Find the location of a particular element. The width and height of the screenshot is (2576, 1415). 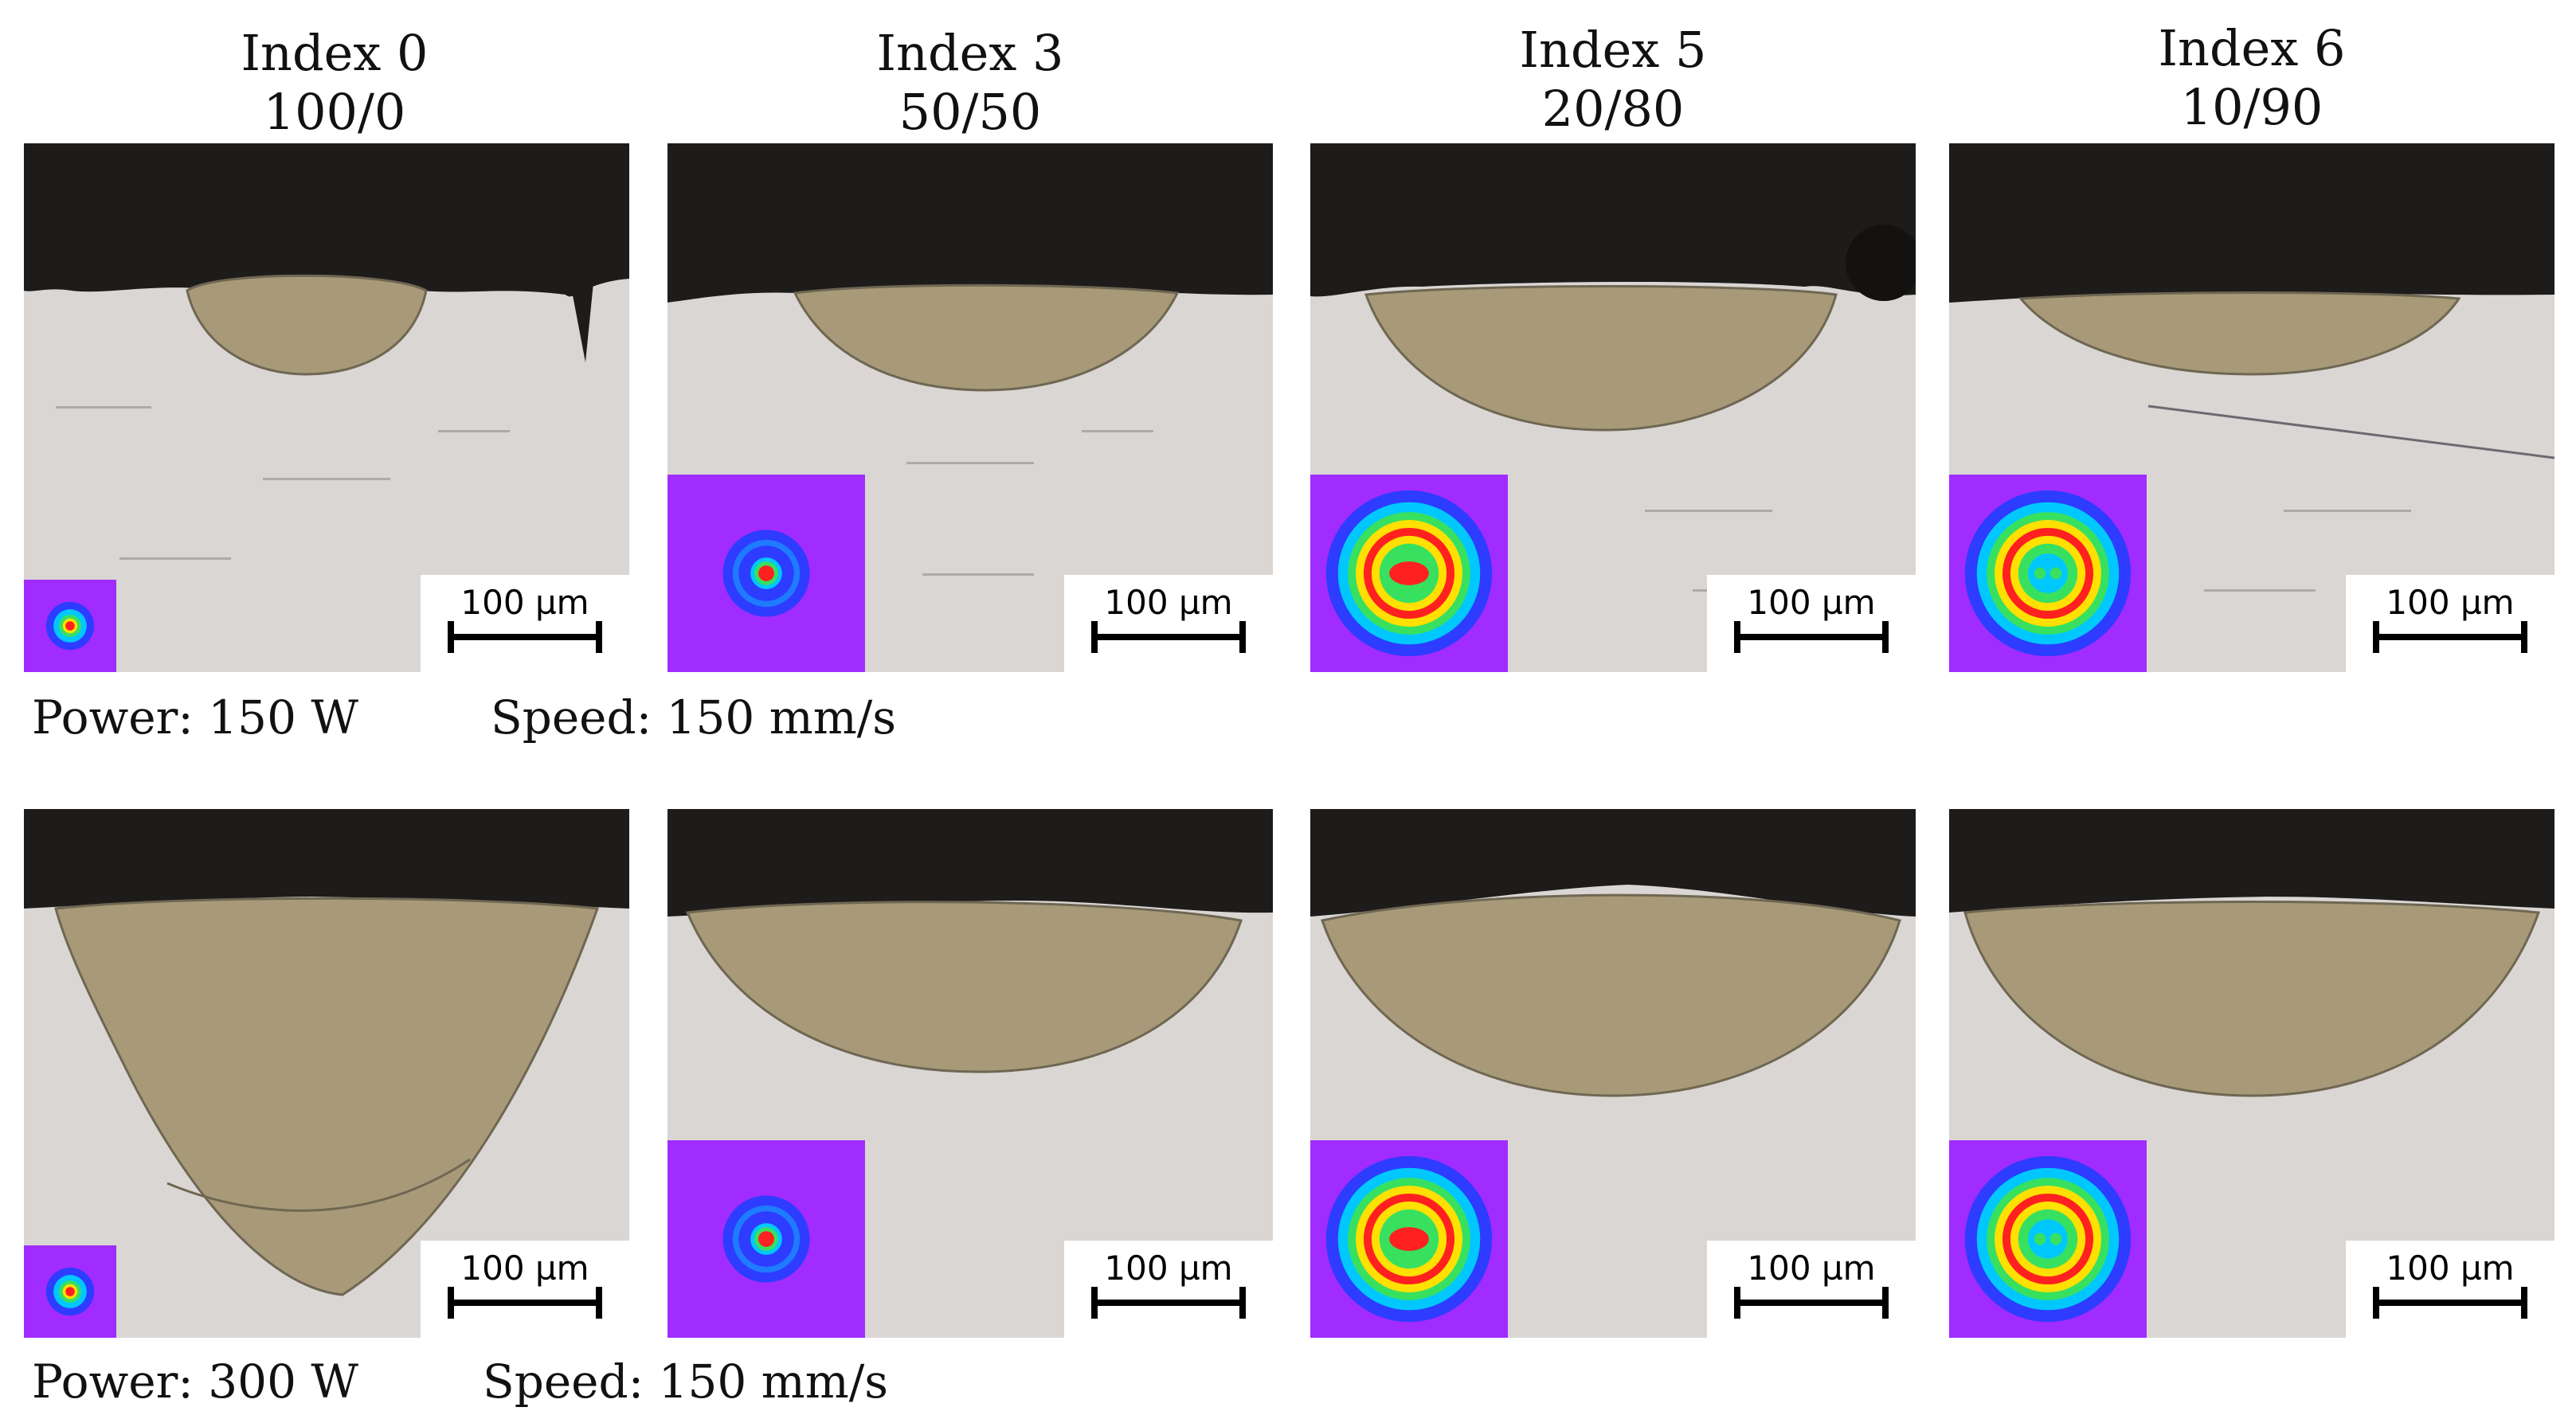

micrograph-row1-col2: 100 µm is located at coordinates (1613, 407).